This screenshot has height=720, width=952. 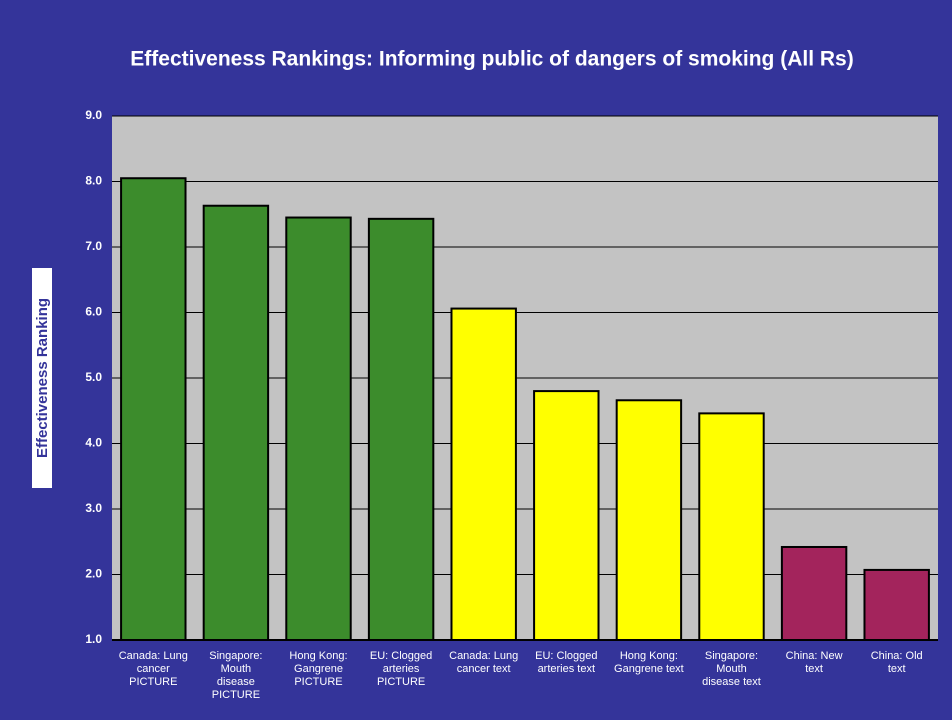 What do you see at coordinates (93, 508) in the screenshot?
I see `y-tick-label: 3.0` at bounding box center [93, 508].